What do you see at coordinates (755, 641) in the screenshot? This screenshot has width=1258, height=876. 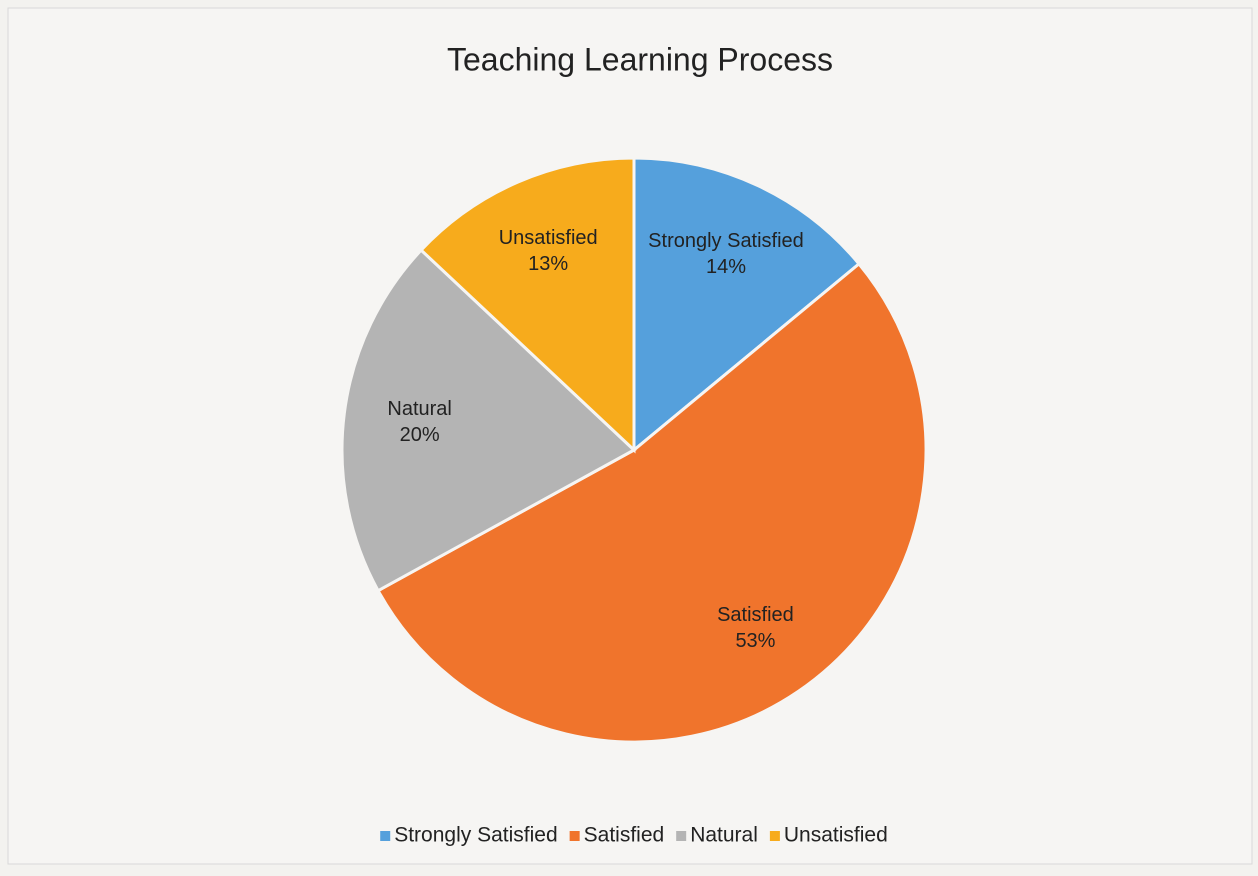 I see `slice-value-label: 53%` at bounding box center [755, 641].